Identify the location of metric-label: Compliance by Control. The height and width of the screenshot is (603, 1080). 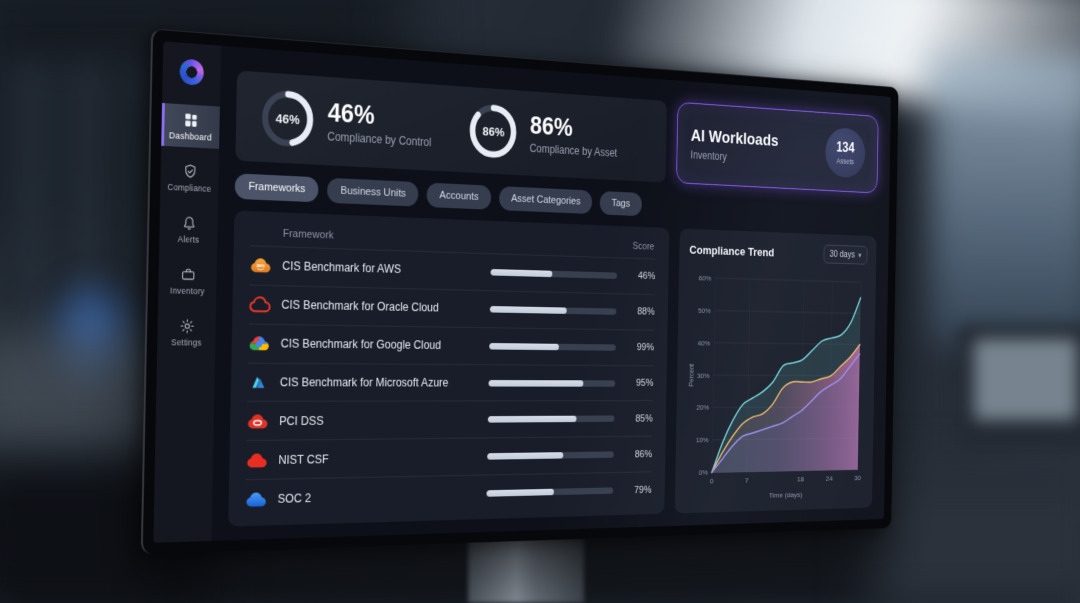
(379, 139).